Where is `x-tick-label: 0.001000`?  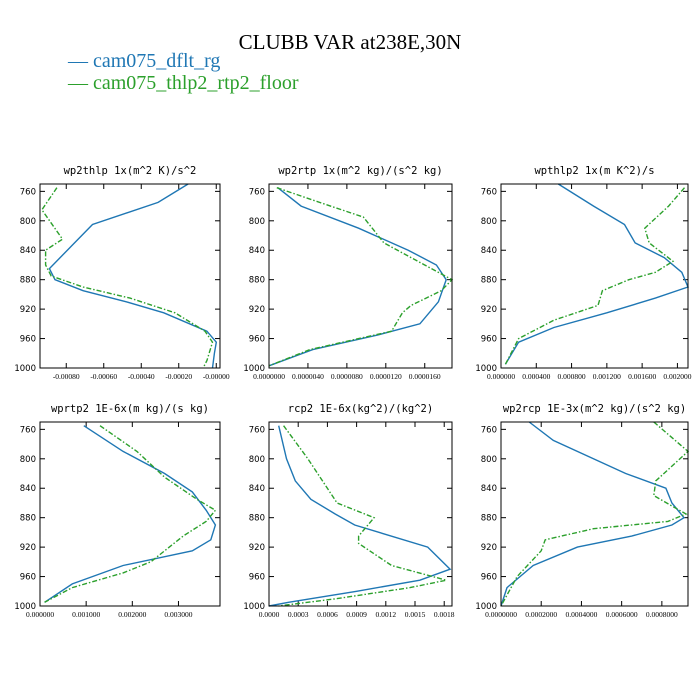
x-tick-label: 0.001000 is located at coordinates (86, 614).